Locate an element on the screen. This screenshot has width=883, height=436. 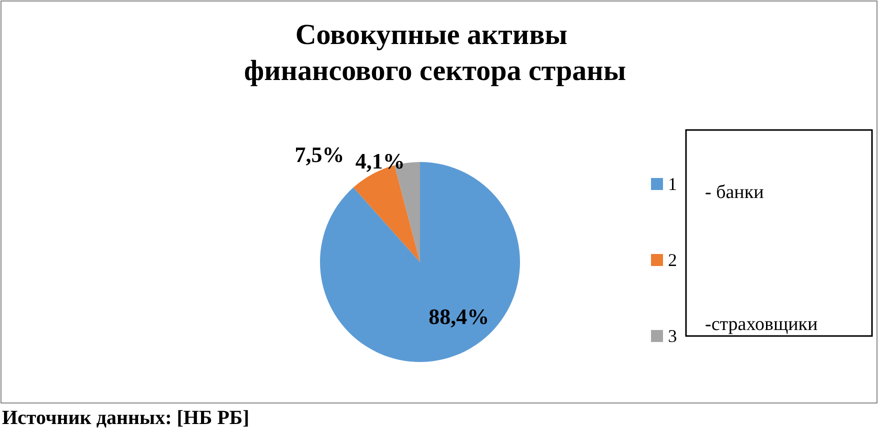
text: -страховщики is located at coordinates (761, 324).